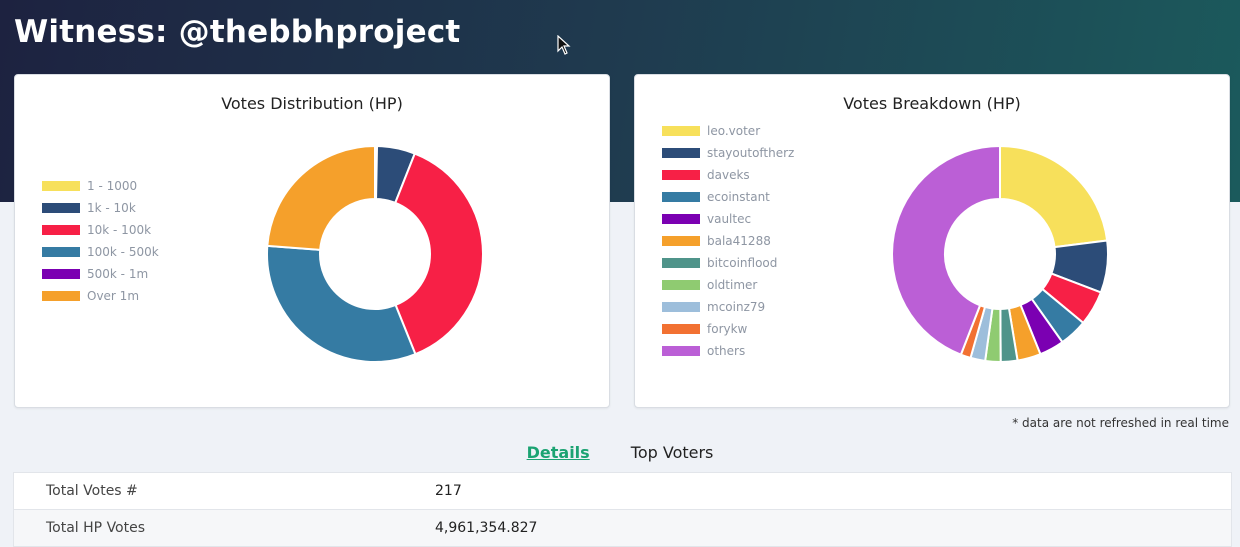 This screenshot has width=1240, height=547. What do you see at coordinates (119, 230) in the screenshot?
I see `legend-label: 10k - 100k` at bounding box center [119, 230].